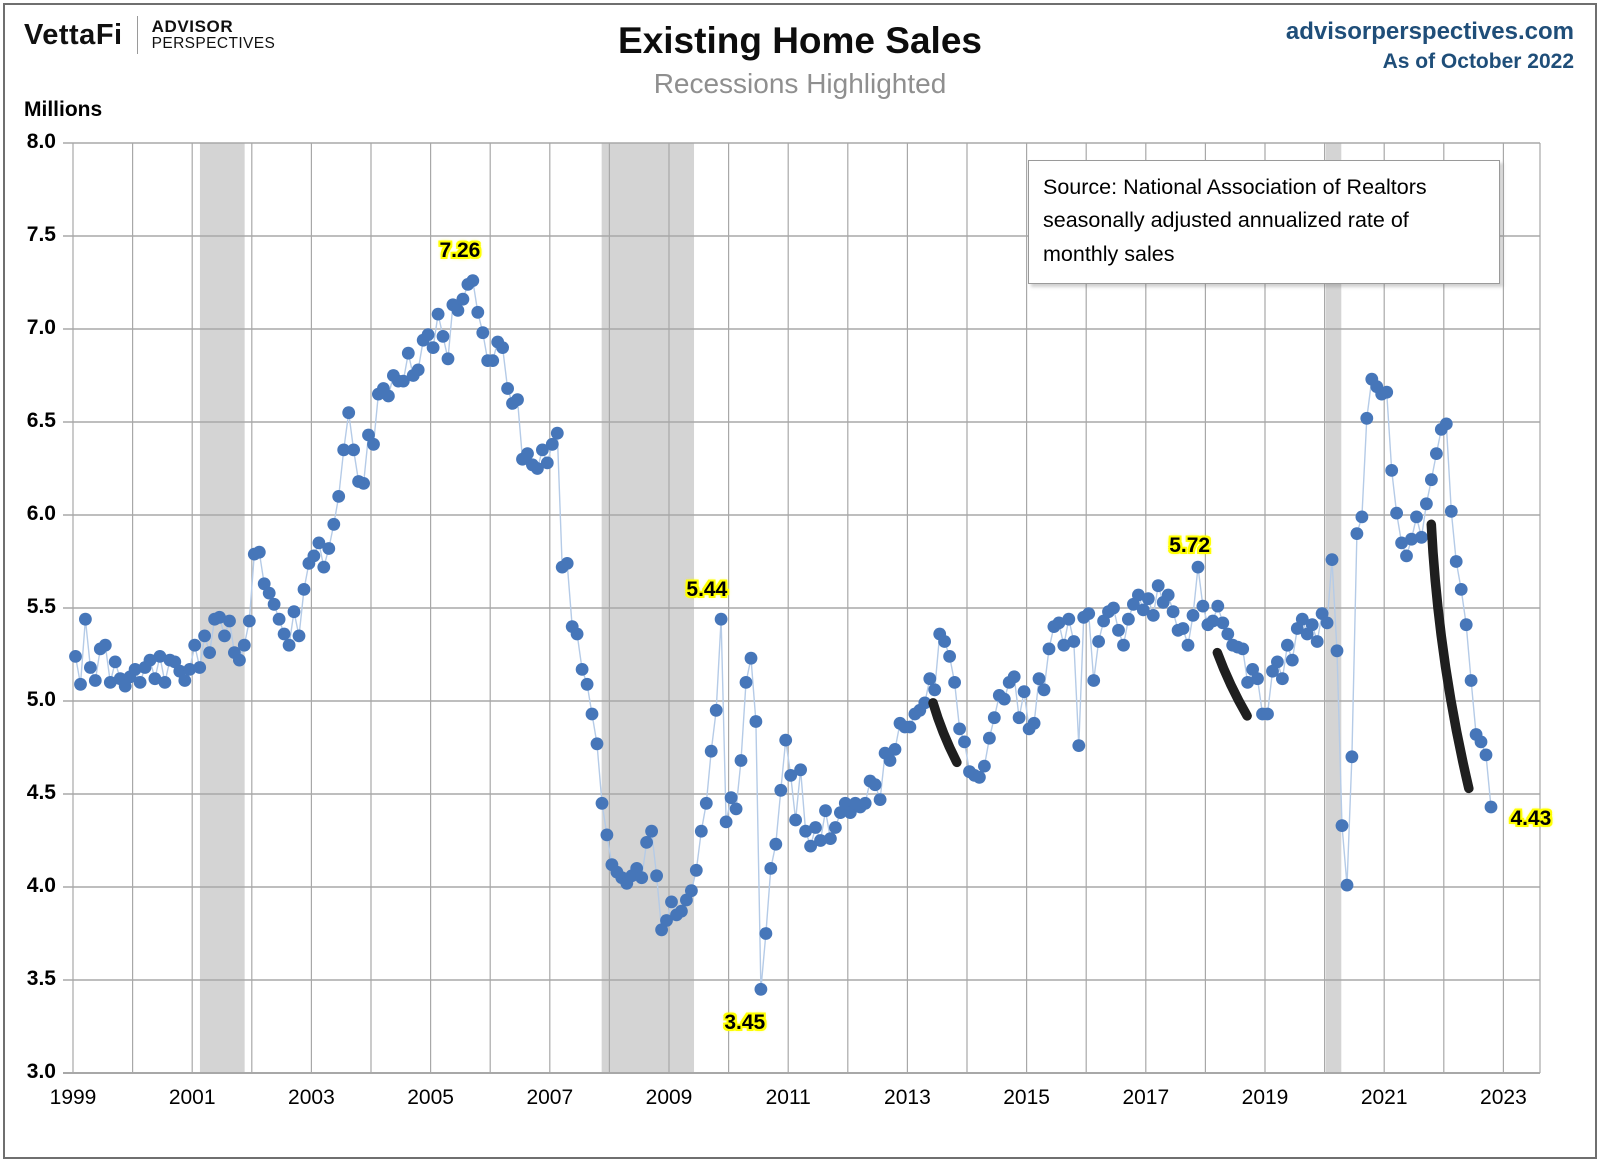  What do you see at coordinates (745, 1023) in the screenshot?
I see `data-annotation-label: 3.45` at bounding box center [745, 1023].